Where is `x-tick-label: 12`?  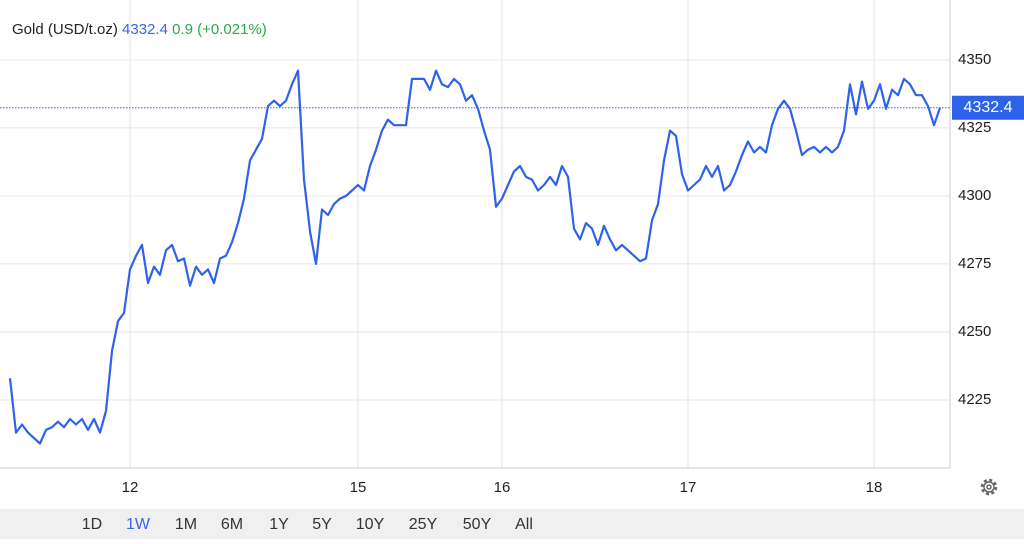
x-tick-label: 12 is located at coordinates (130, 487).